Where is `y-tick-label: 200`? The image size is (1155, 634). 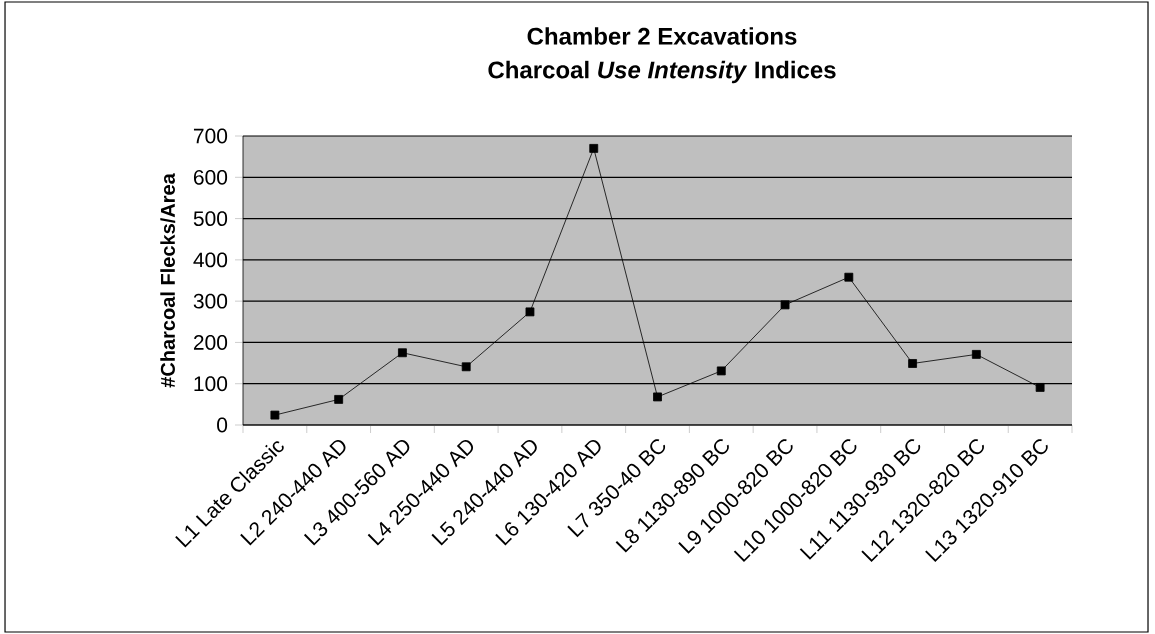
y-tick-label: 200 is located at coordinates (210, 342).